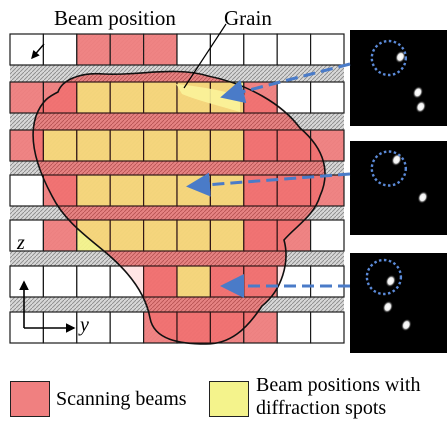 The height and width of the screenshot is (423, 447). I want to click on legend-label-diffraction-line2: diffraction spots, so click(321, 408).